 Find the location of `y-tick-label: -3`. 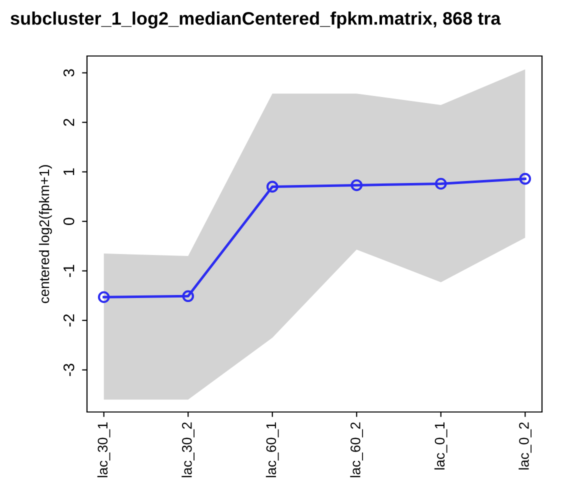

y-tick-label: -3 is located at coordinates (68, 370).